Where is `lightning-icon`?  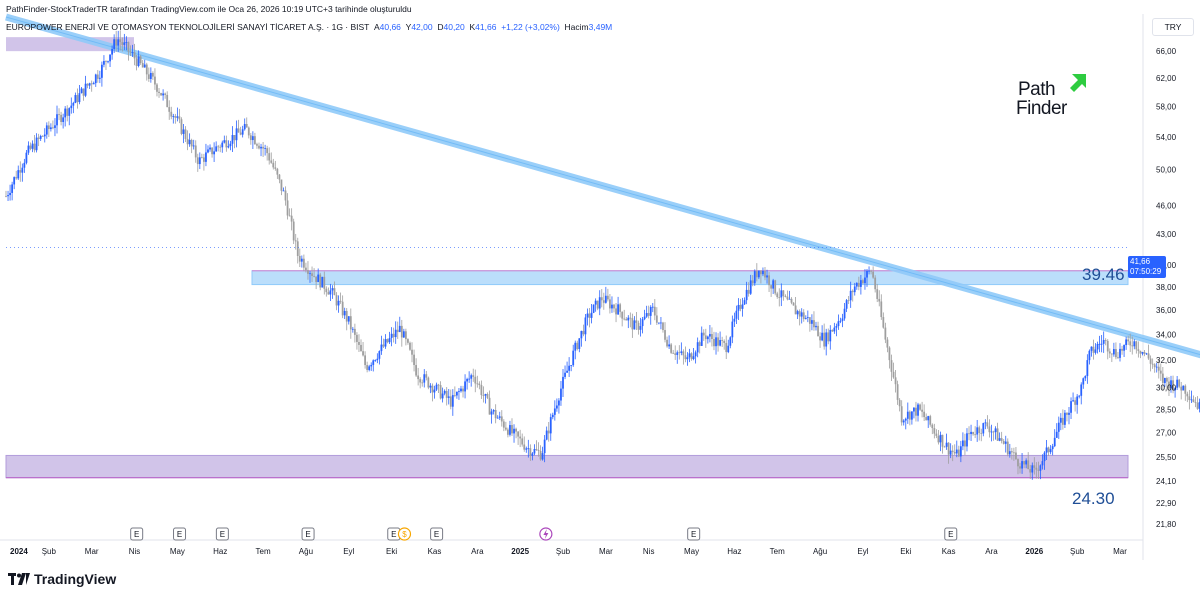
lightning-icon is located at coordinates (546, 534).